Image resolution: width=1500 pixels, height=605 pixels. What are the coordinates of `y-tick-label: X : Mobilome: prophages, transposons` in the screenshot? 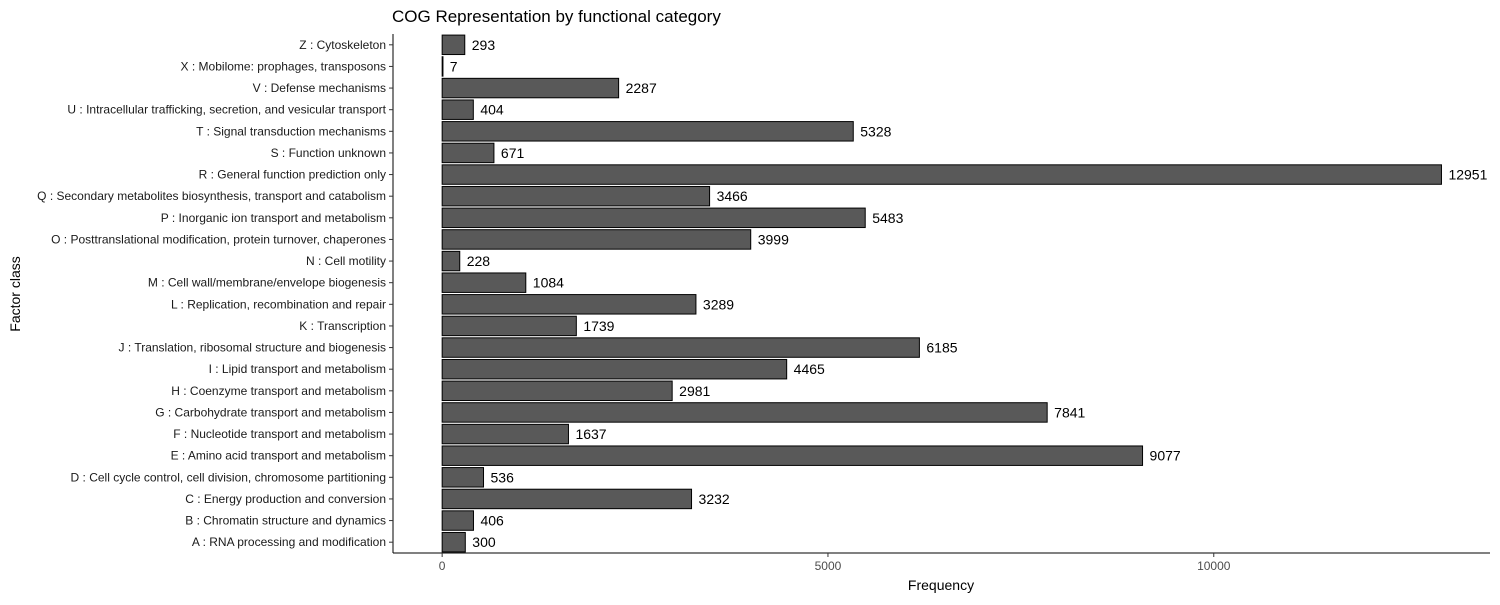 It's located at (283, 66).